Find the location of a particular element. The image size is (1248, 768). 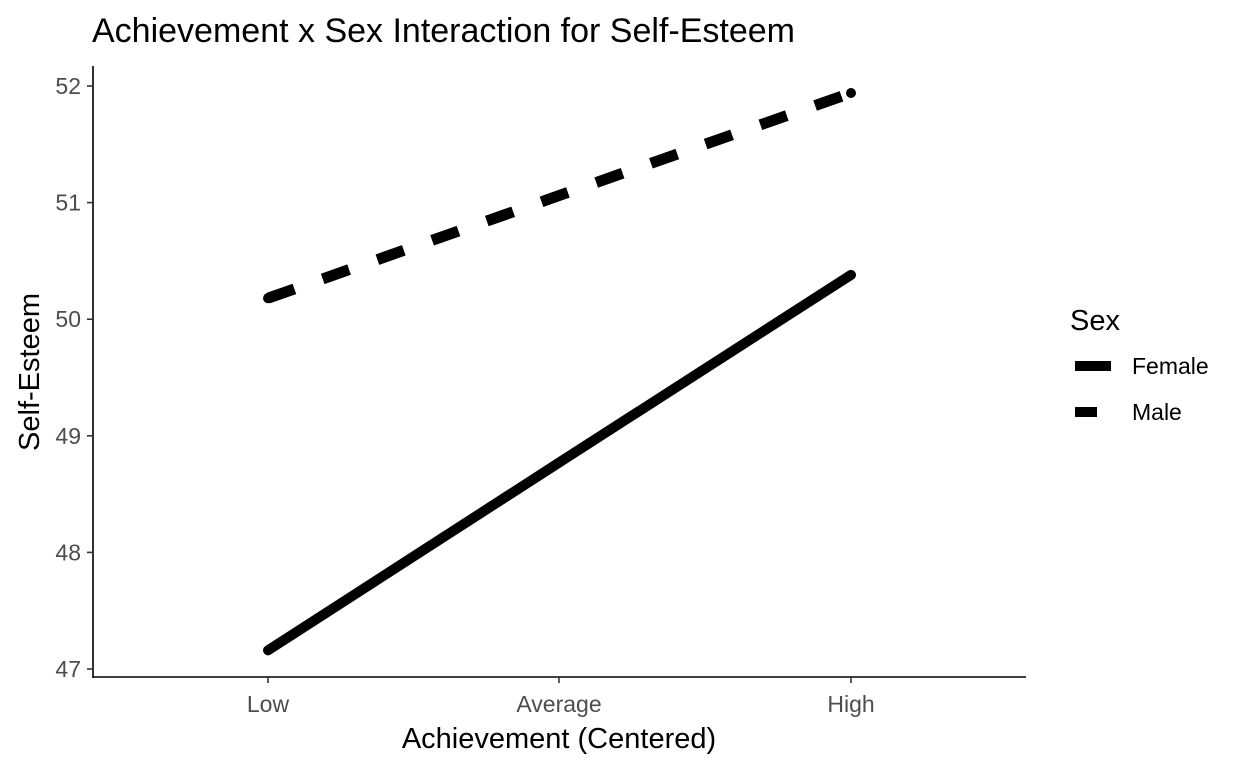

x-axis-ticks: Low Average High is located at coordinates (561, 697).